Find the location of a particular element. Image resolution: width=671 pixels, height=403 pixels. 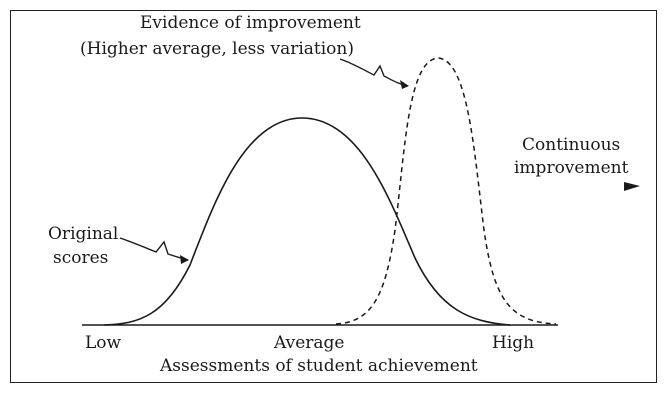

original-scores-label-line2: scores is located at coordinates (81, 258).